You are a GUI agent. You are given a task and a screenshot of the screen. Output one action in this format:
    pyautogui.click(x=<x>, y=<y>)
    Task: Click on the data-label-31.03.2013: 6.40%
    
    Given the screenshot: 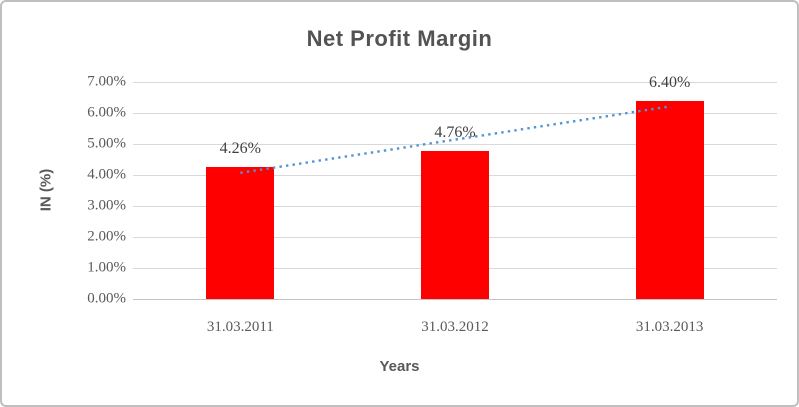 What is the action you would take?
    pyautogui.click(x=669, y=82)
    